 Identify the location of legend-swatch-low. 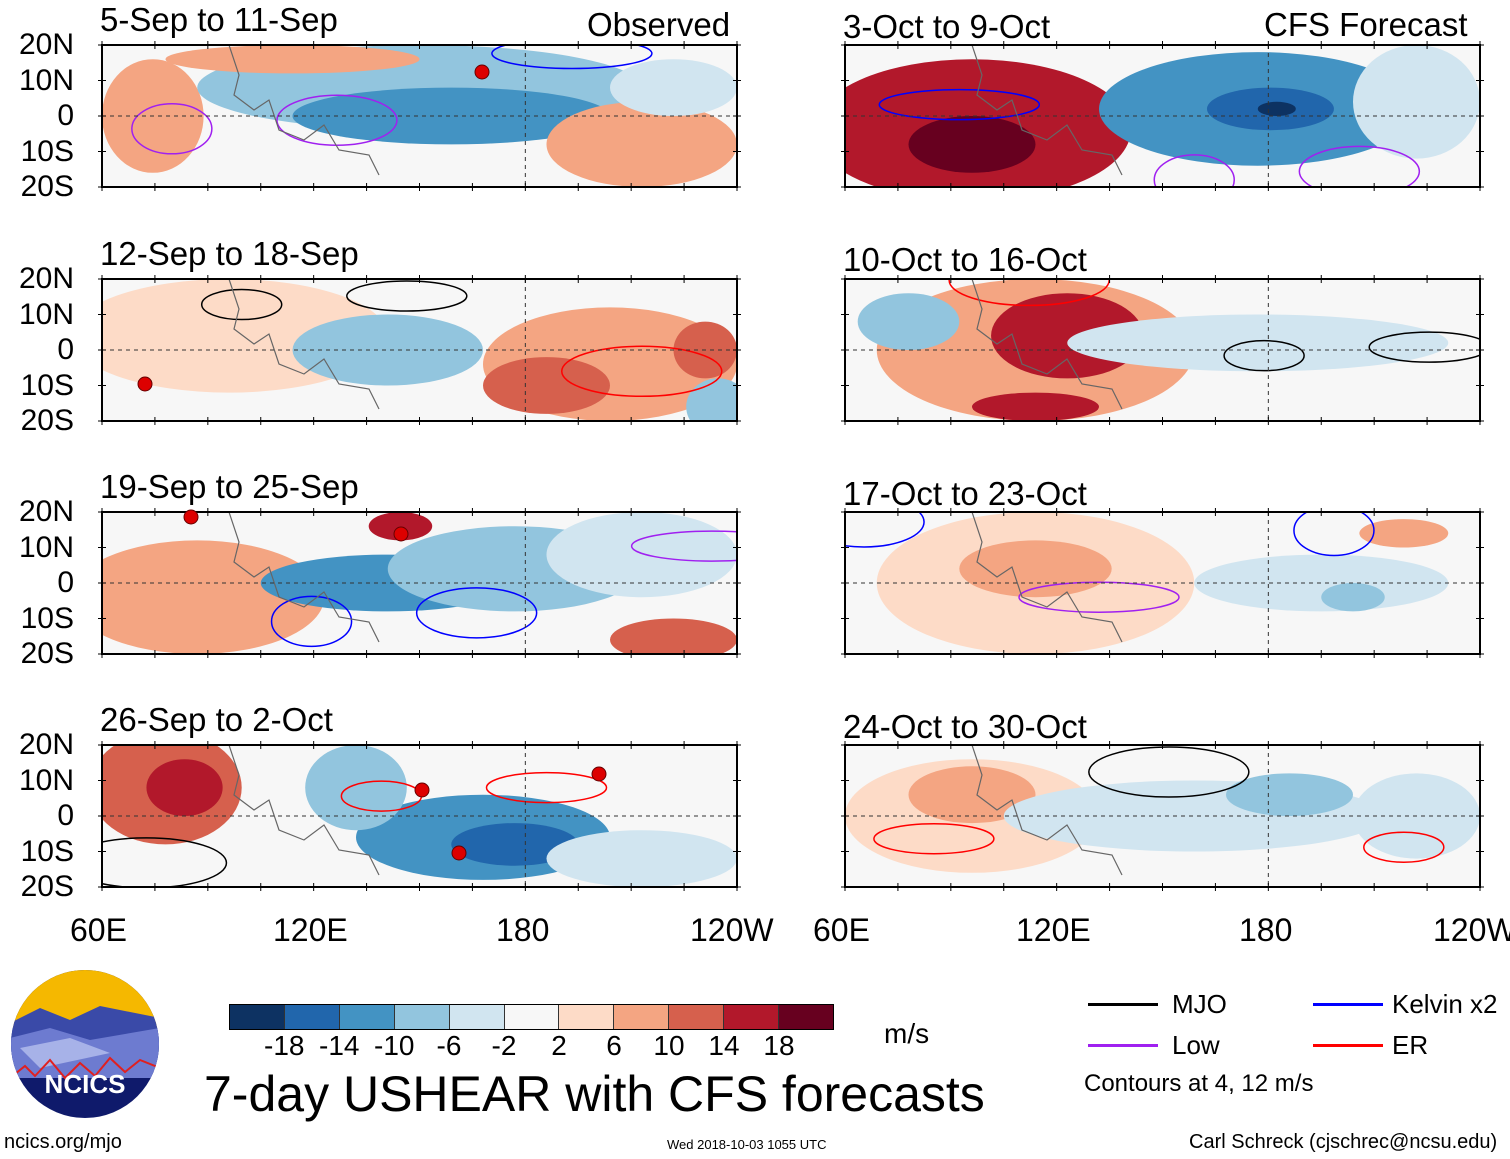
(1123, 1045).